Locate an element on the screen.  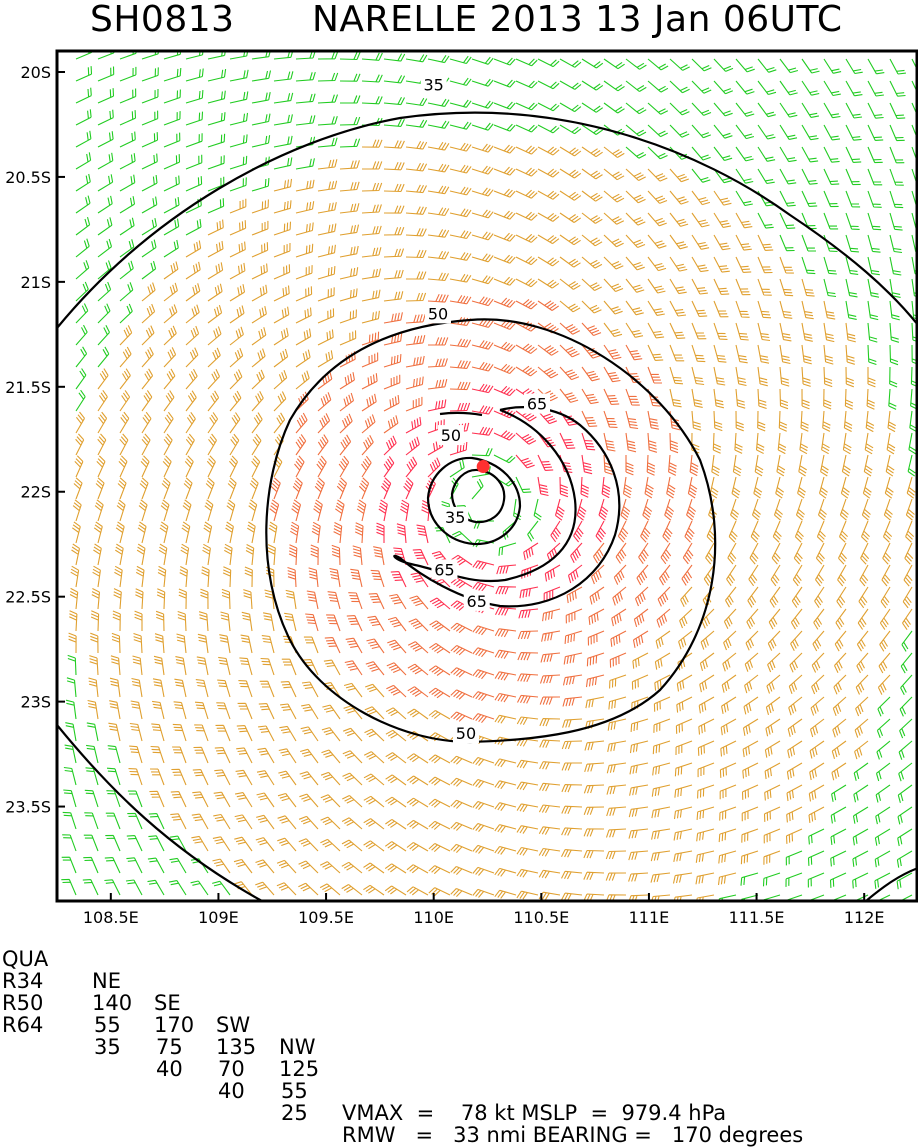
row-label: R34 is located at coordinates (23, 981).